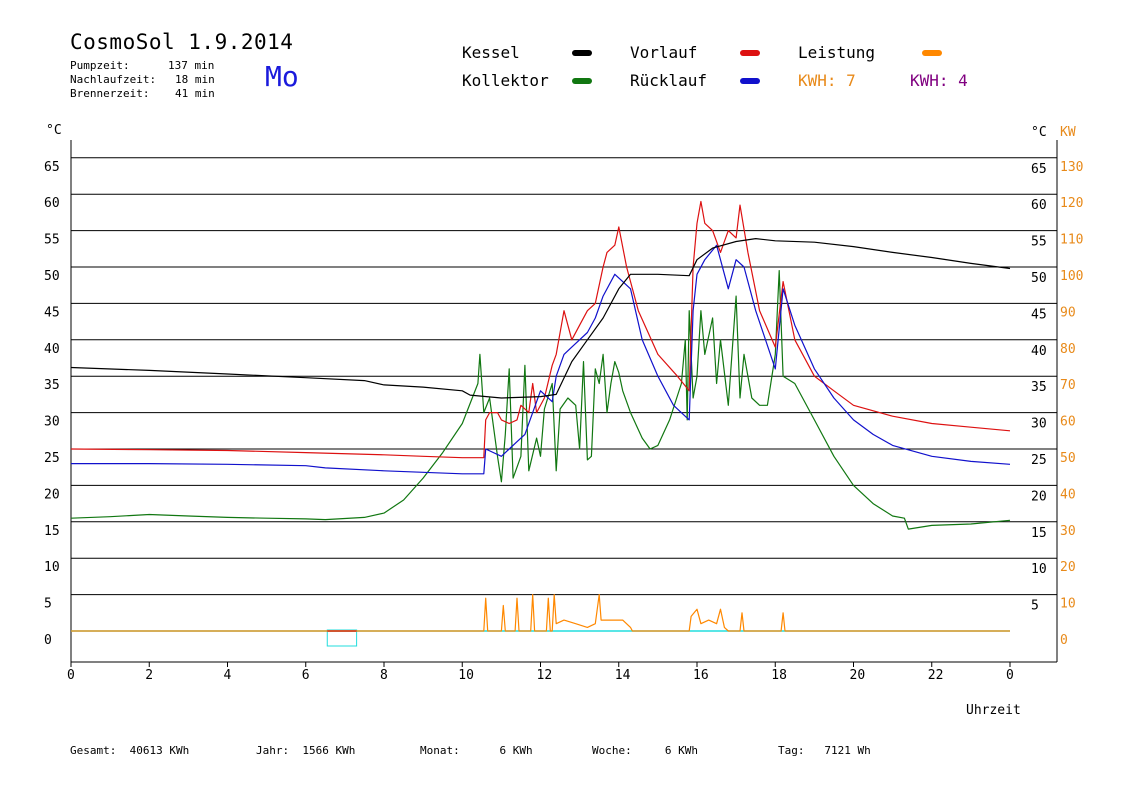 This screenshot has width=1148, height=812. What do you see at coordinates (1039, 424) in the screenshot?
I see `y-tick-label-right-c: 30` at bounding box center [1039, 424].